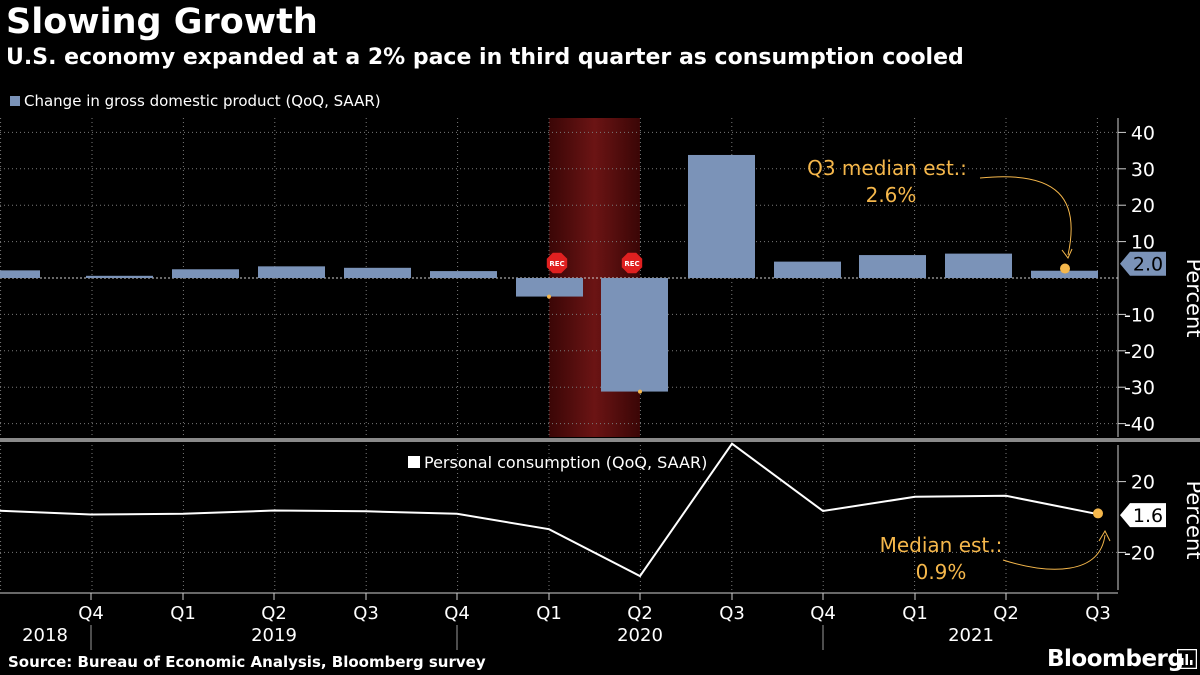 The height and width of the screenshot is (675, 1200). I want to click on x-year-label: 2021, so click(971, 635).